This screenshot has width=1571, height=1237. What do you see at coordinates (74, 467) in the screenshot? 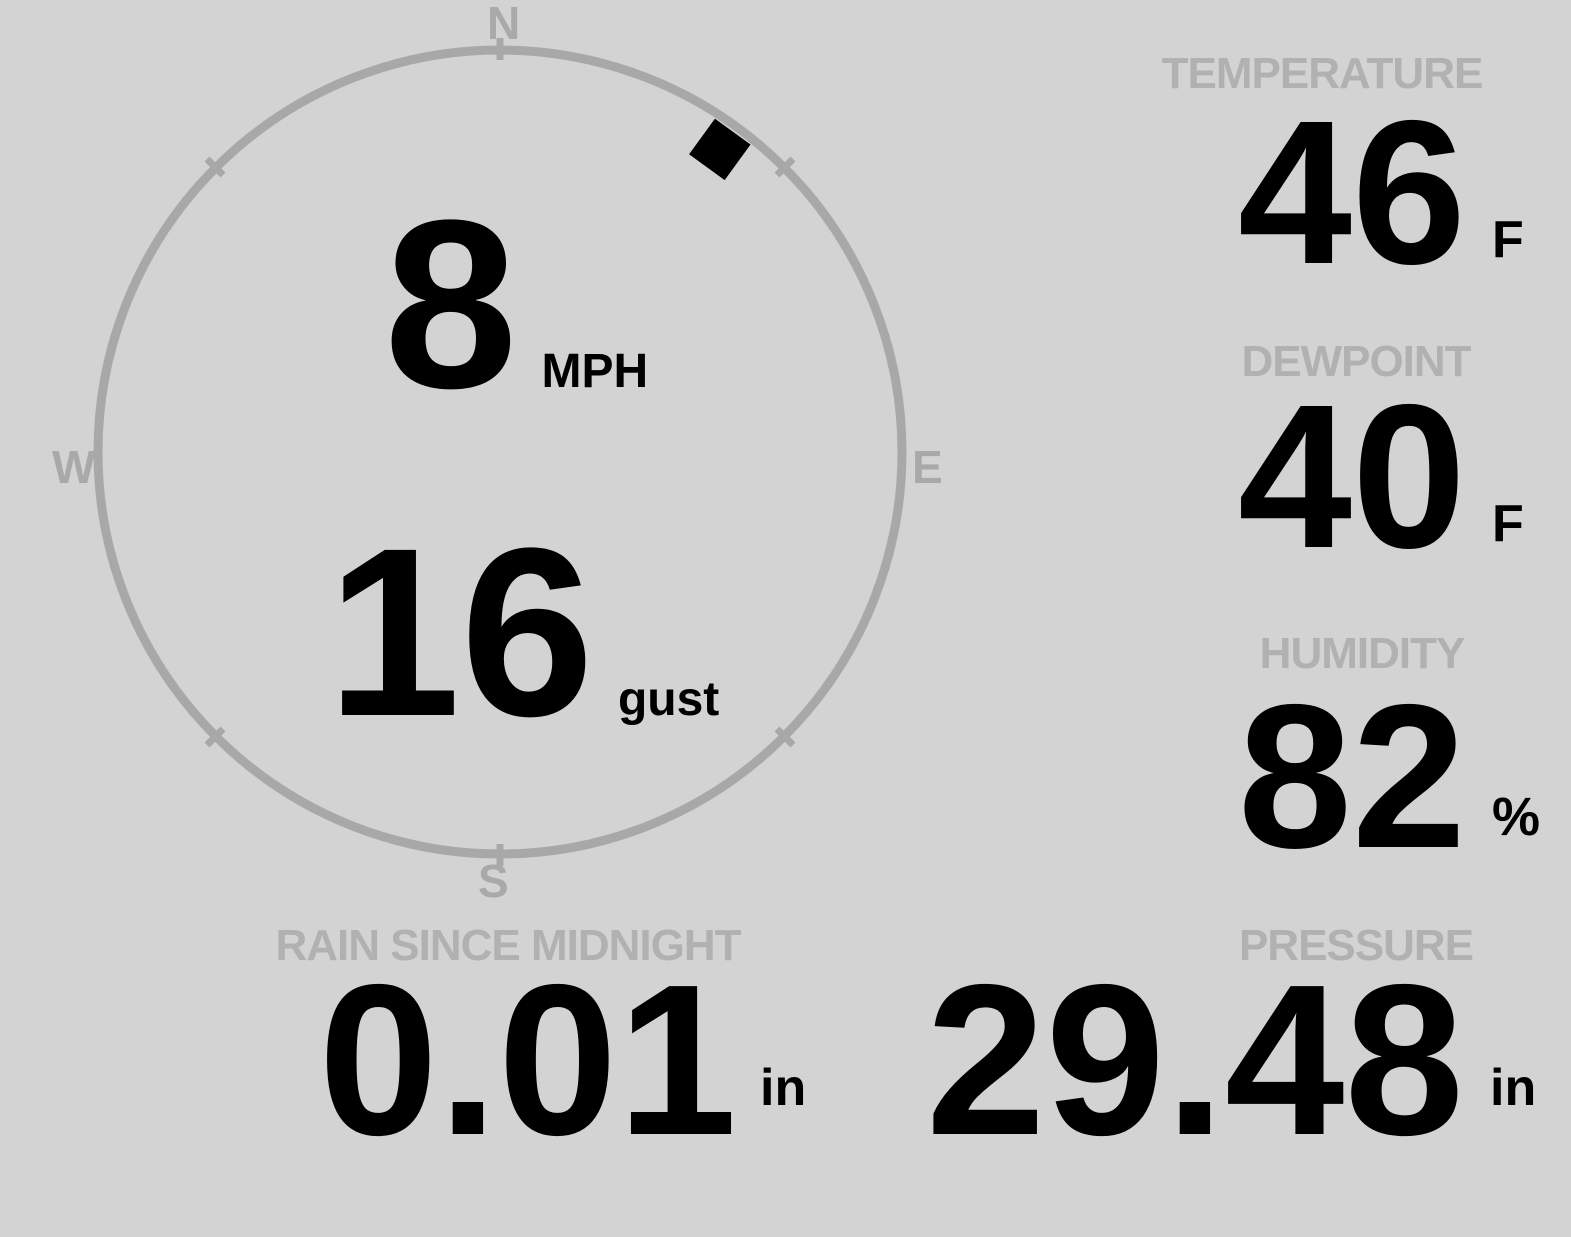
I see `cardinal-label-west: W` at bounding box center [74, 467].